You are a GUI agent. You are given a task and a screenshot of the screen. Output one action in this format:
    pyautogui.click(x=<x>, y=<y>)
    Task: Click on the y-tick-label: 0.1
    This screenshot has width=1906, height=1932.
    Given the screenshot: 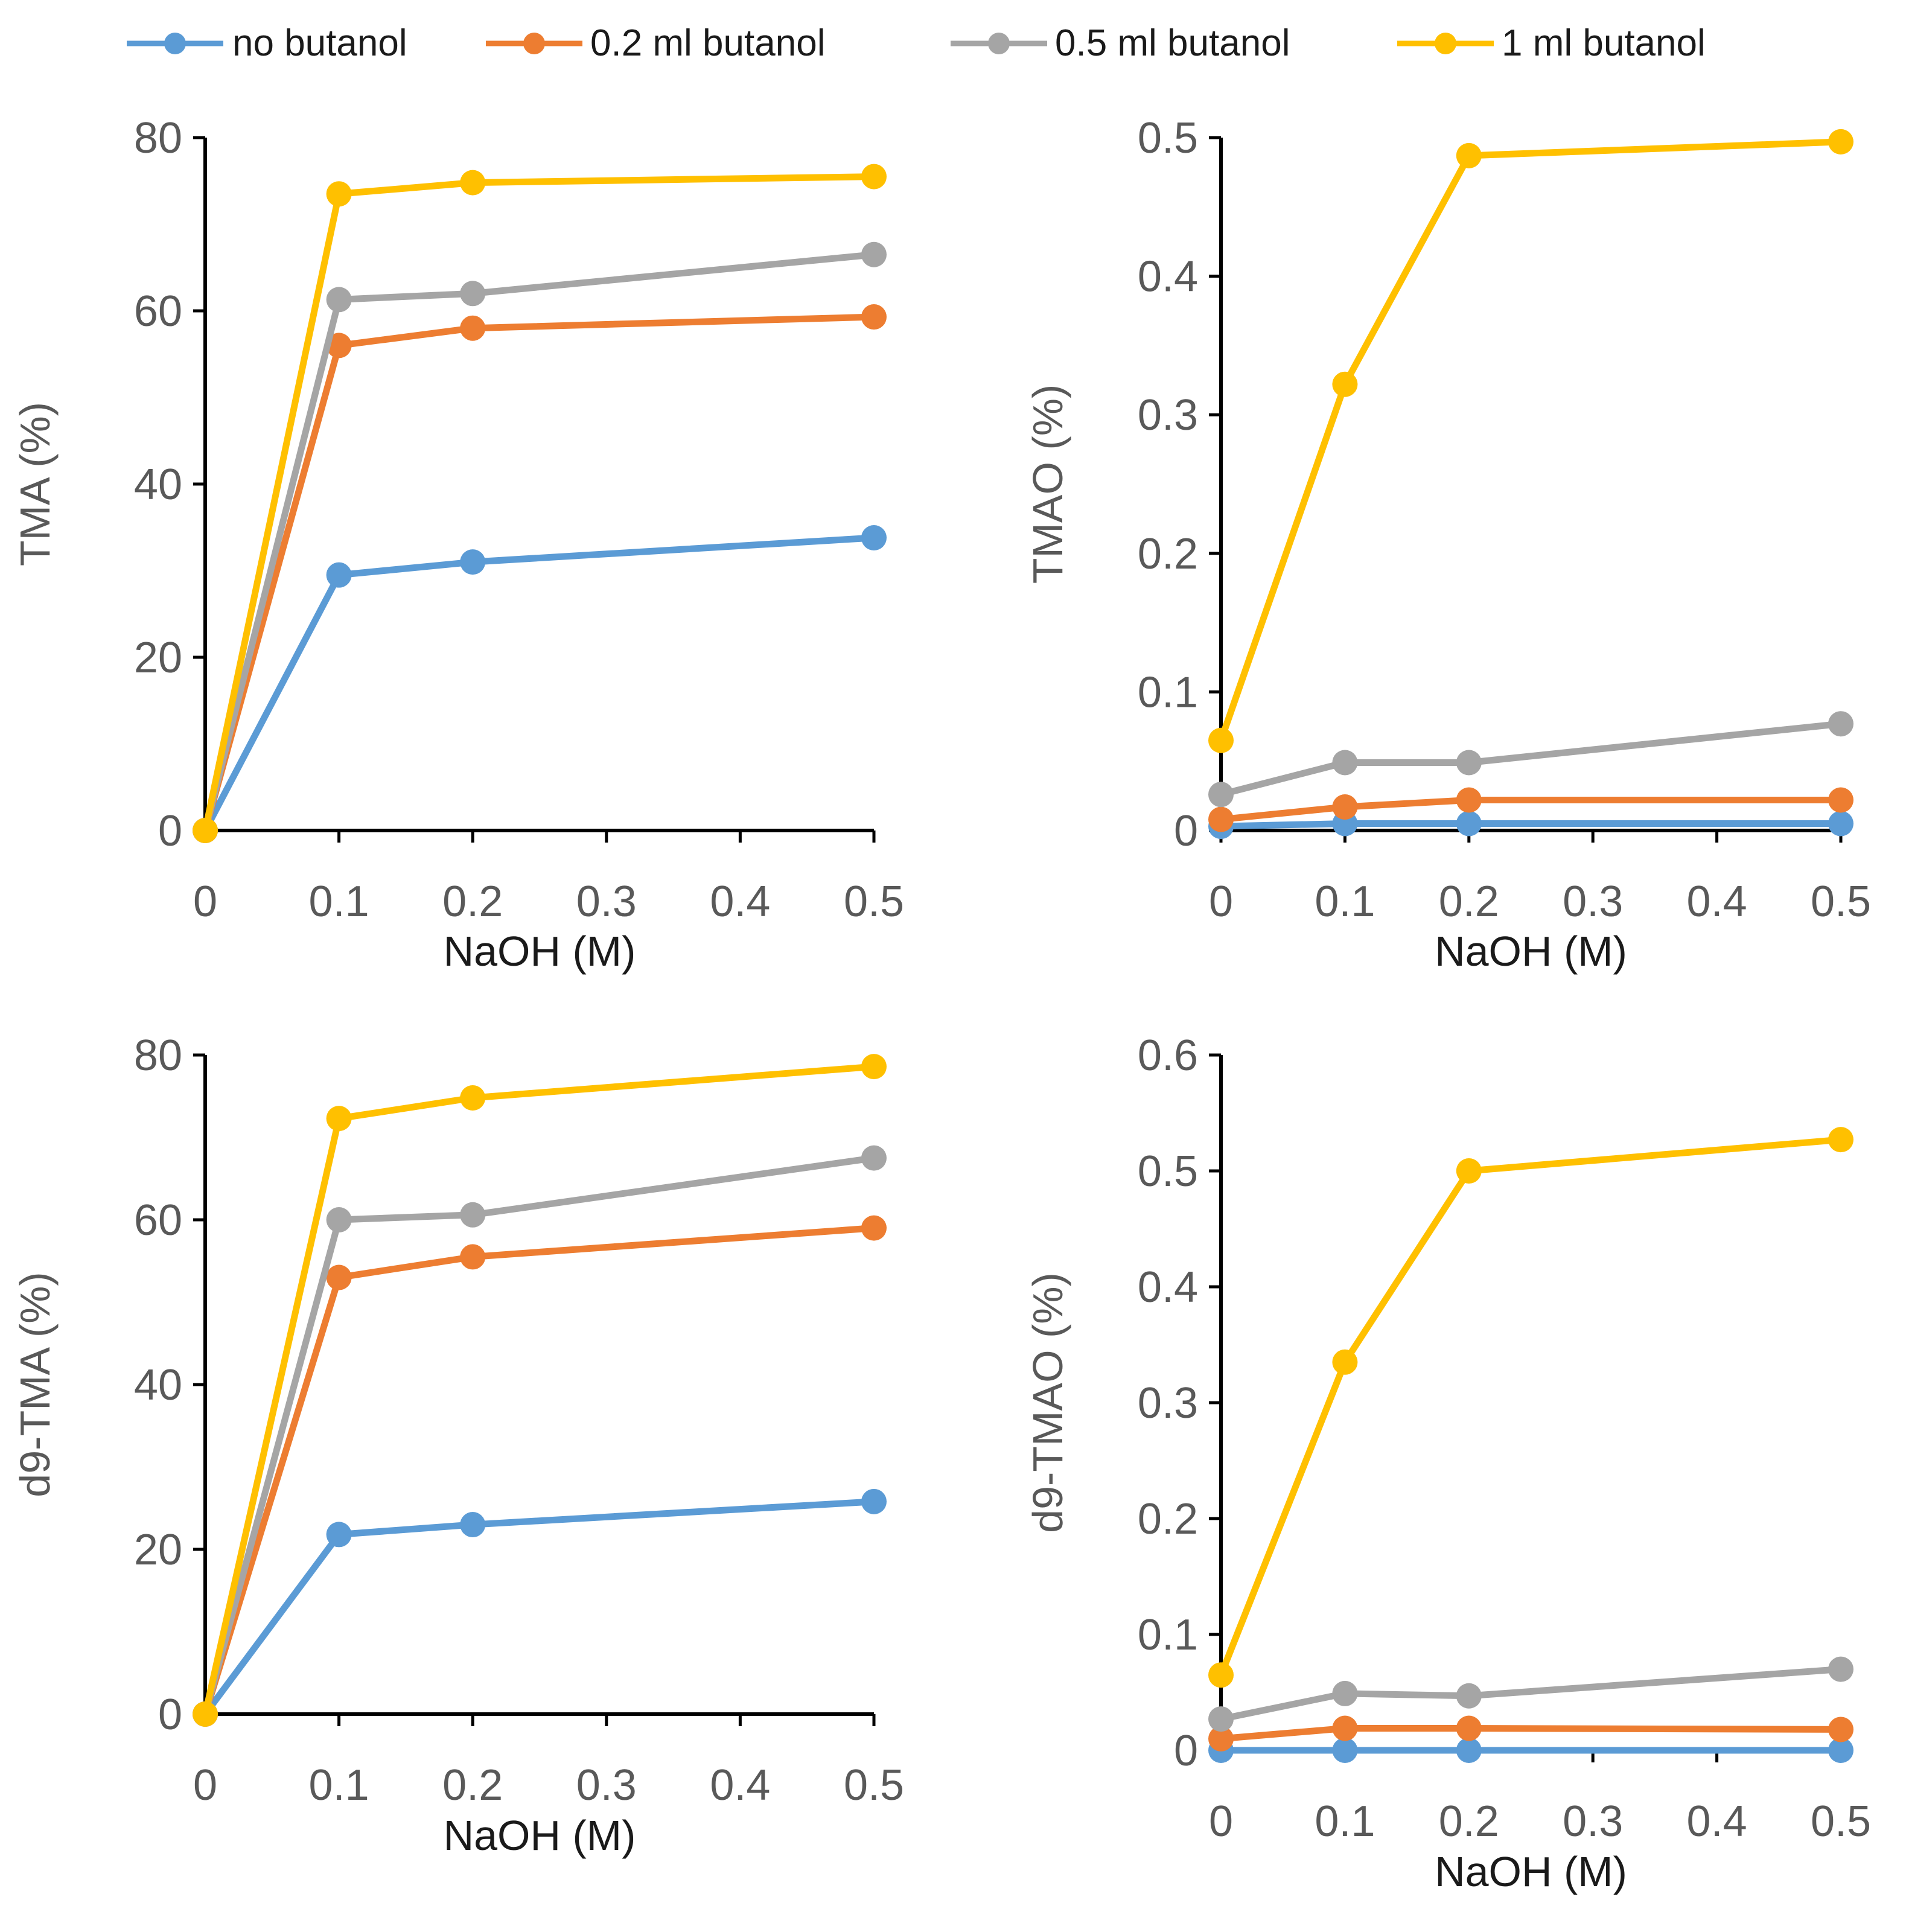 What is the action you would take?
    pyautogui.click(x=1168, y=1635)
    